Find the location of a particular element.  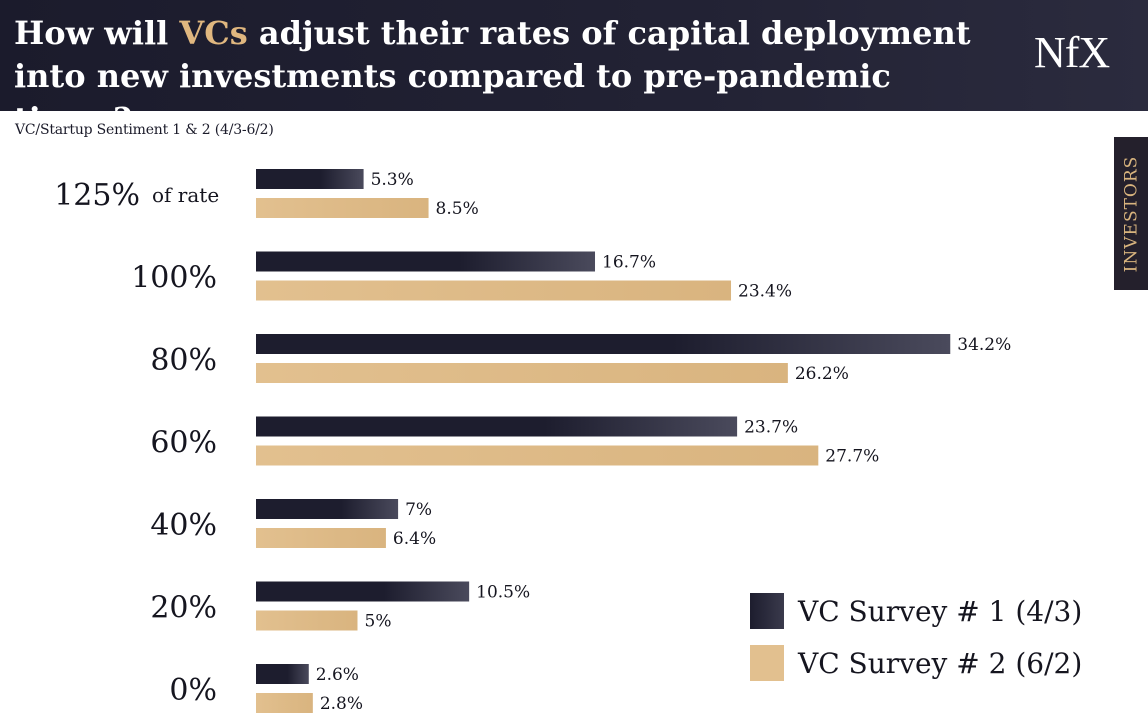

category-label-0: 125% is located at coordinates (97, 195).